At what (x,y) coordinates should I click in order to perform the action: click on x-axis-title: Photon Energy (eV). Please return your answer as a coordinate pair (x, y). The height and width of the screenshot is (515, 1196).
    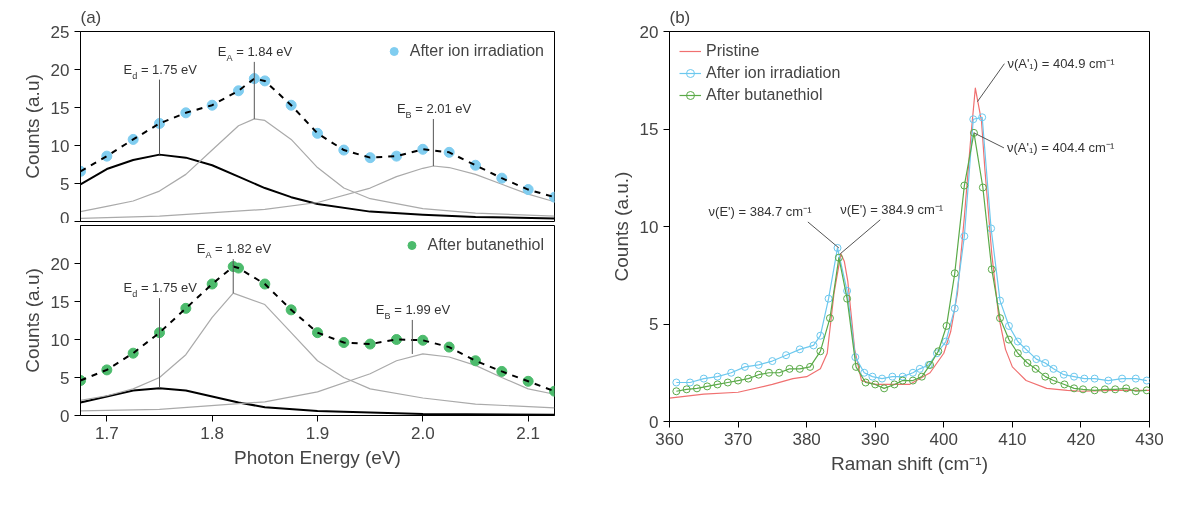
    Looking at the image, I should click on (317, 457).